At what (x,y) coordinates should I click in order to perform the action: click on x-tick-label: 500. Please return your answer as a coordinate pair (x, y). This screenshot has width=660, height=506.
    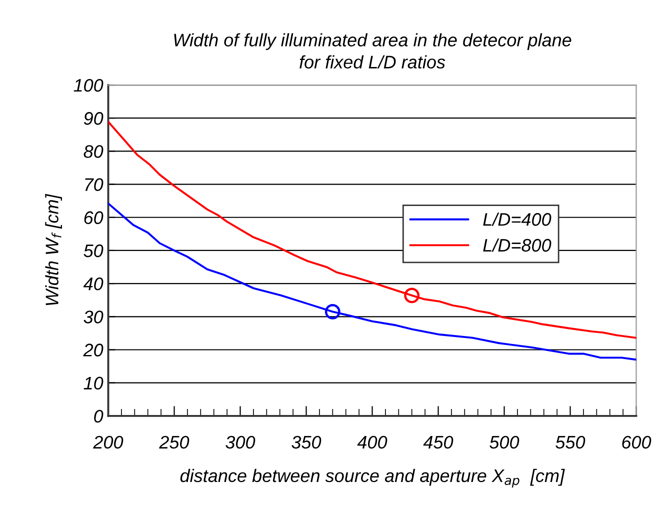
    Looking at the image, I should click on (505, 442).